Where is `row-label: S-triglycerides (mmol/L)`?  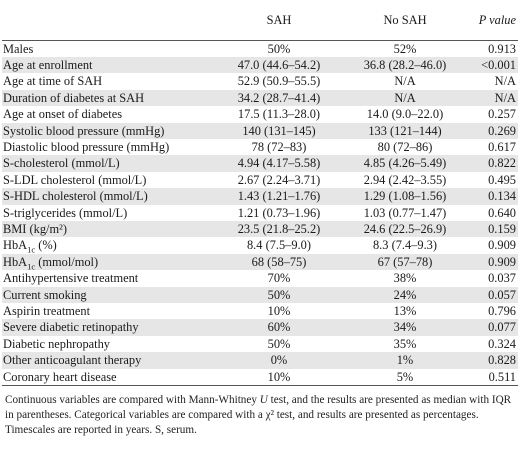 row-label: S-triglycerides (mmol/L) is located at coordinates (65, 212).